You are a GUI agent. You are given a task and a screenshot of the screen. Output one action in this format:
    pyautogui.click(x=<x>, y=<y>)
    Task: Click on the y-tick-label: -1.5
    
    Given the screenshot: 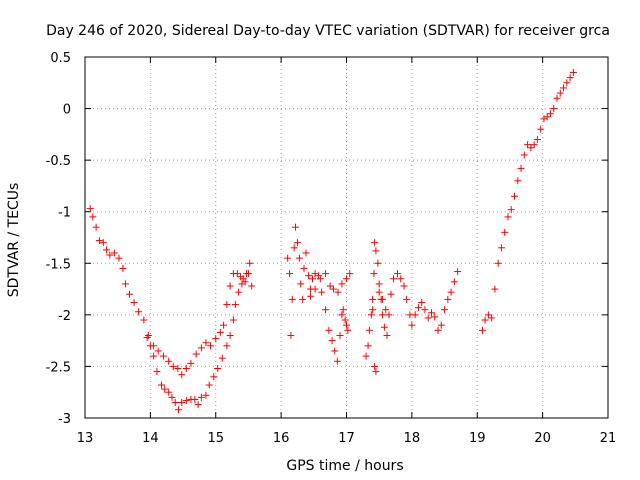 What is the action you would take?
    pyautogui.click(x=58, y=264)
    